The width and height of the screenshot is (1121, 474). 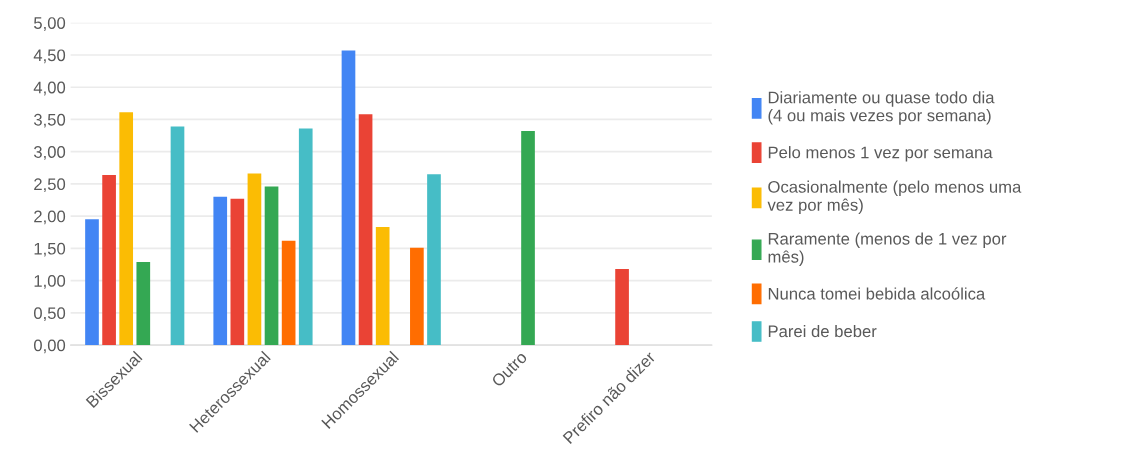 What do you see at coordinates (49, 346) in the screenshot?
I see `y-tick-label: 0,00` at bounding box center [49, 346].